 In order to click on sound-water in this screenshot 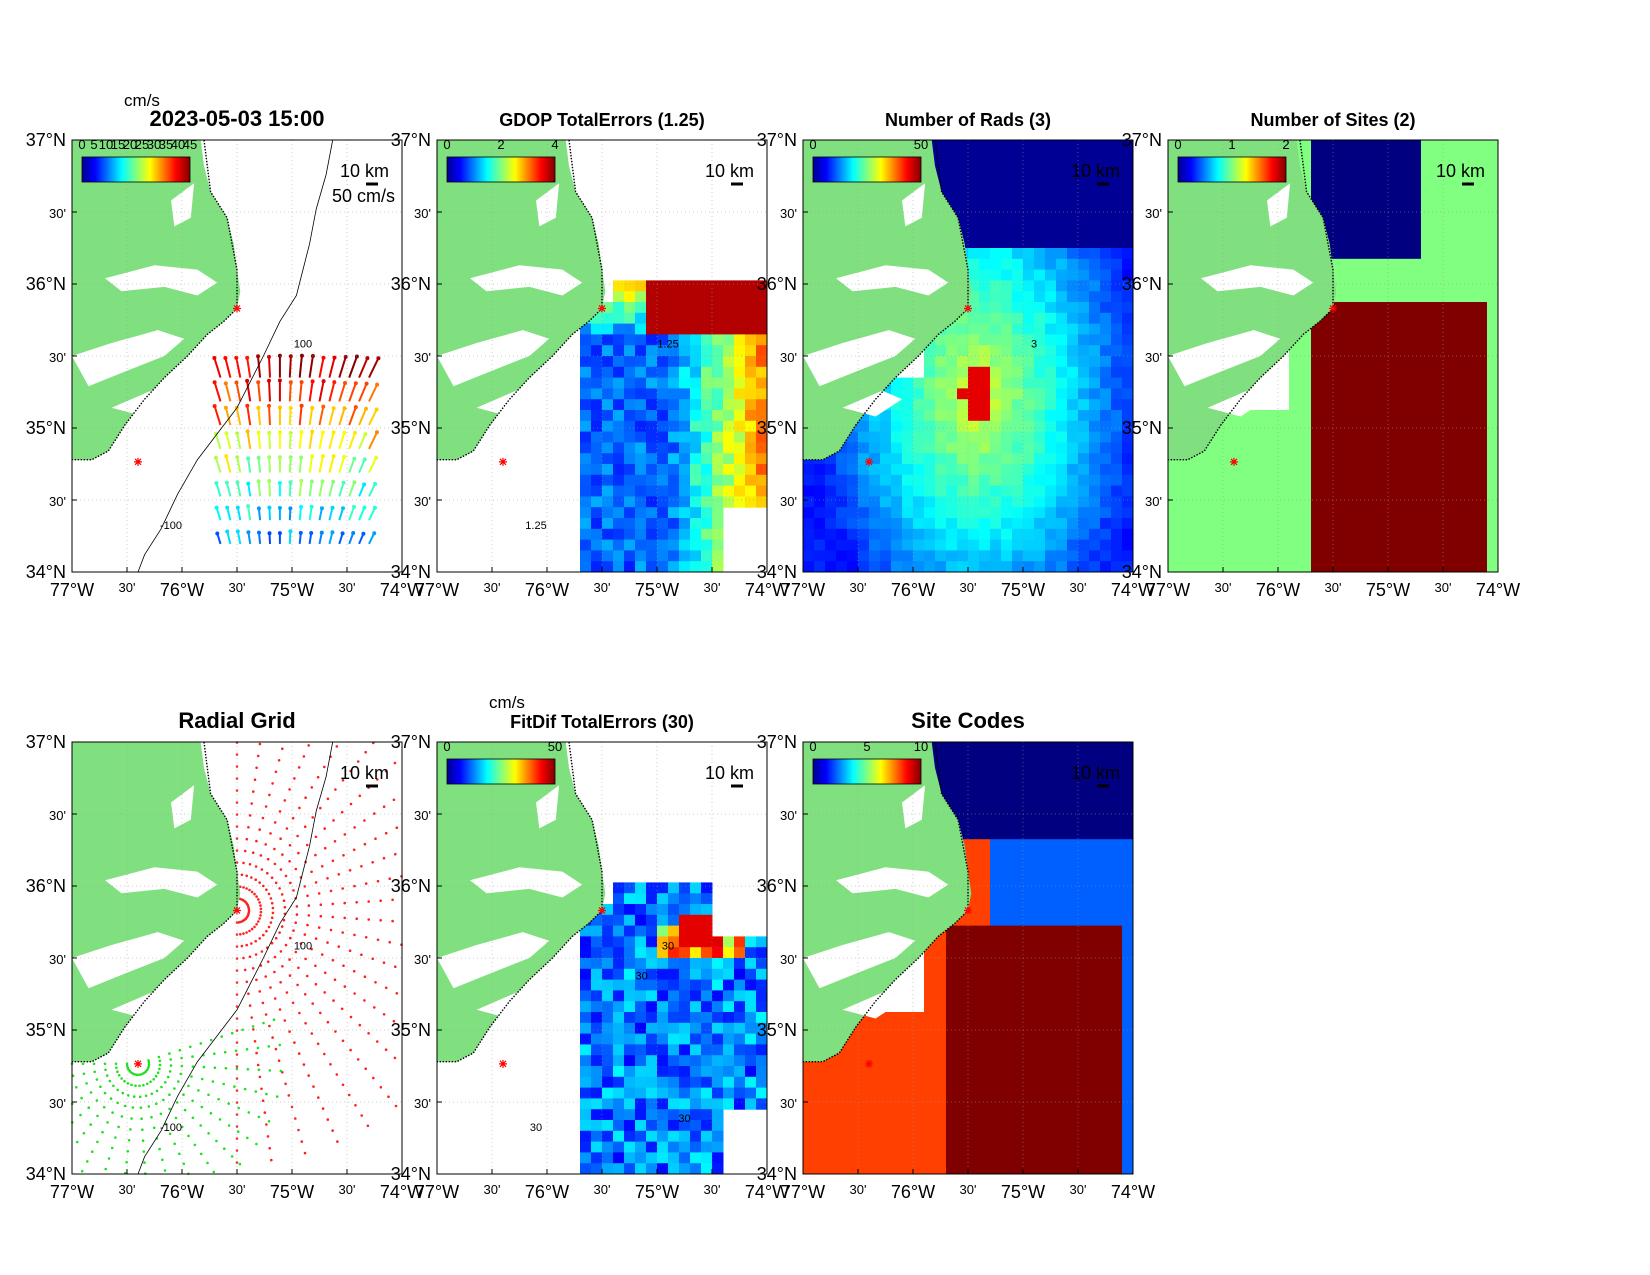, I will do `click(914, 205)`.